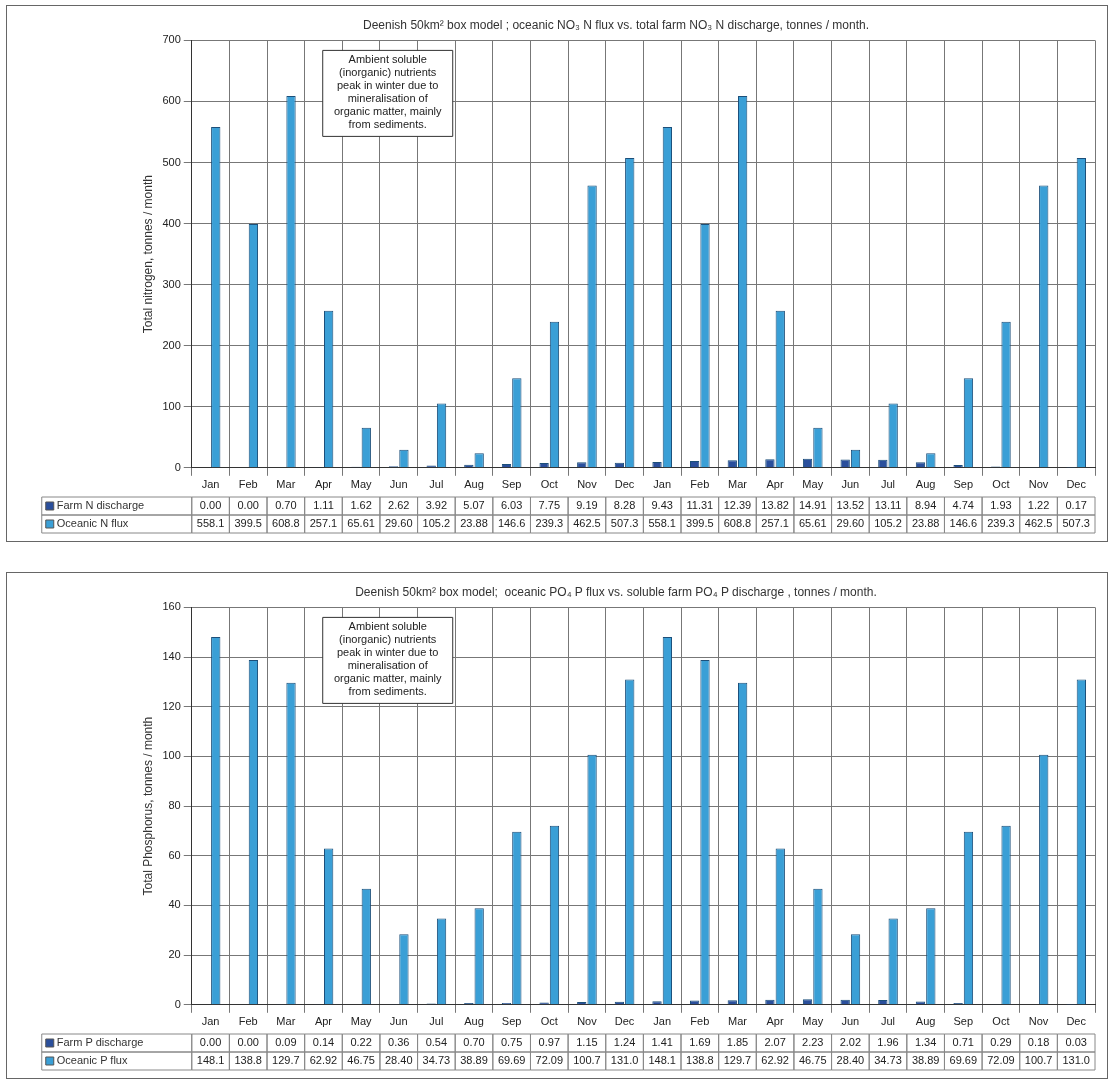 Image resolution: width=1113 pixels, height=1088 pixels. Describe the element at coordinates (474, 484) in the screenshot. I see `x-tick-label: Aug` at that location.